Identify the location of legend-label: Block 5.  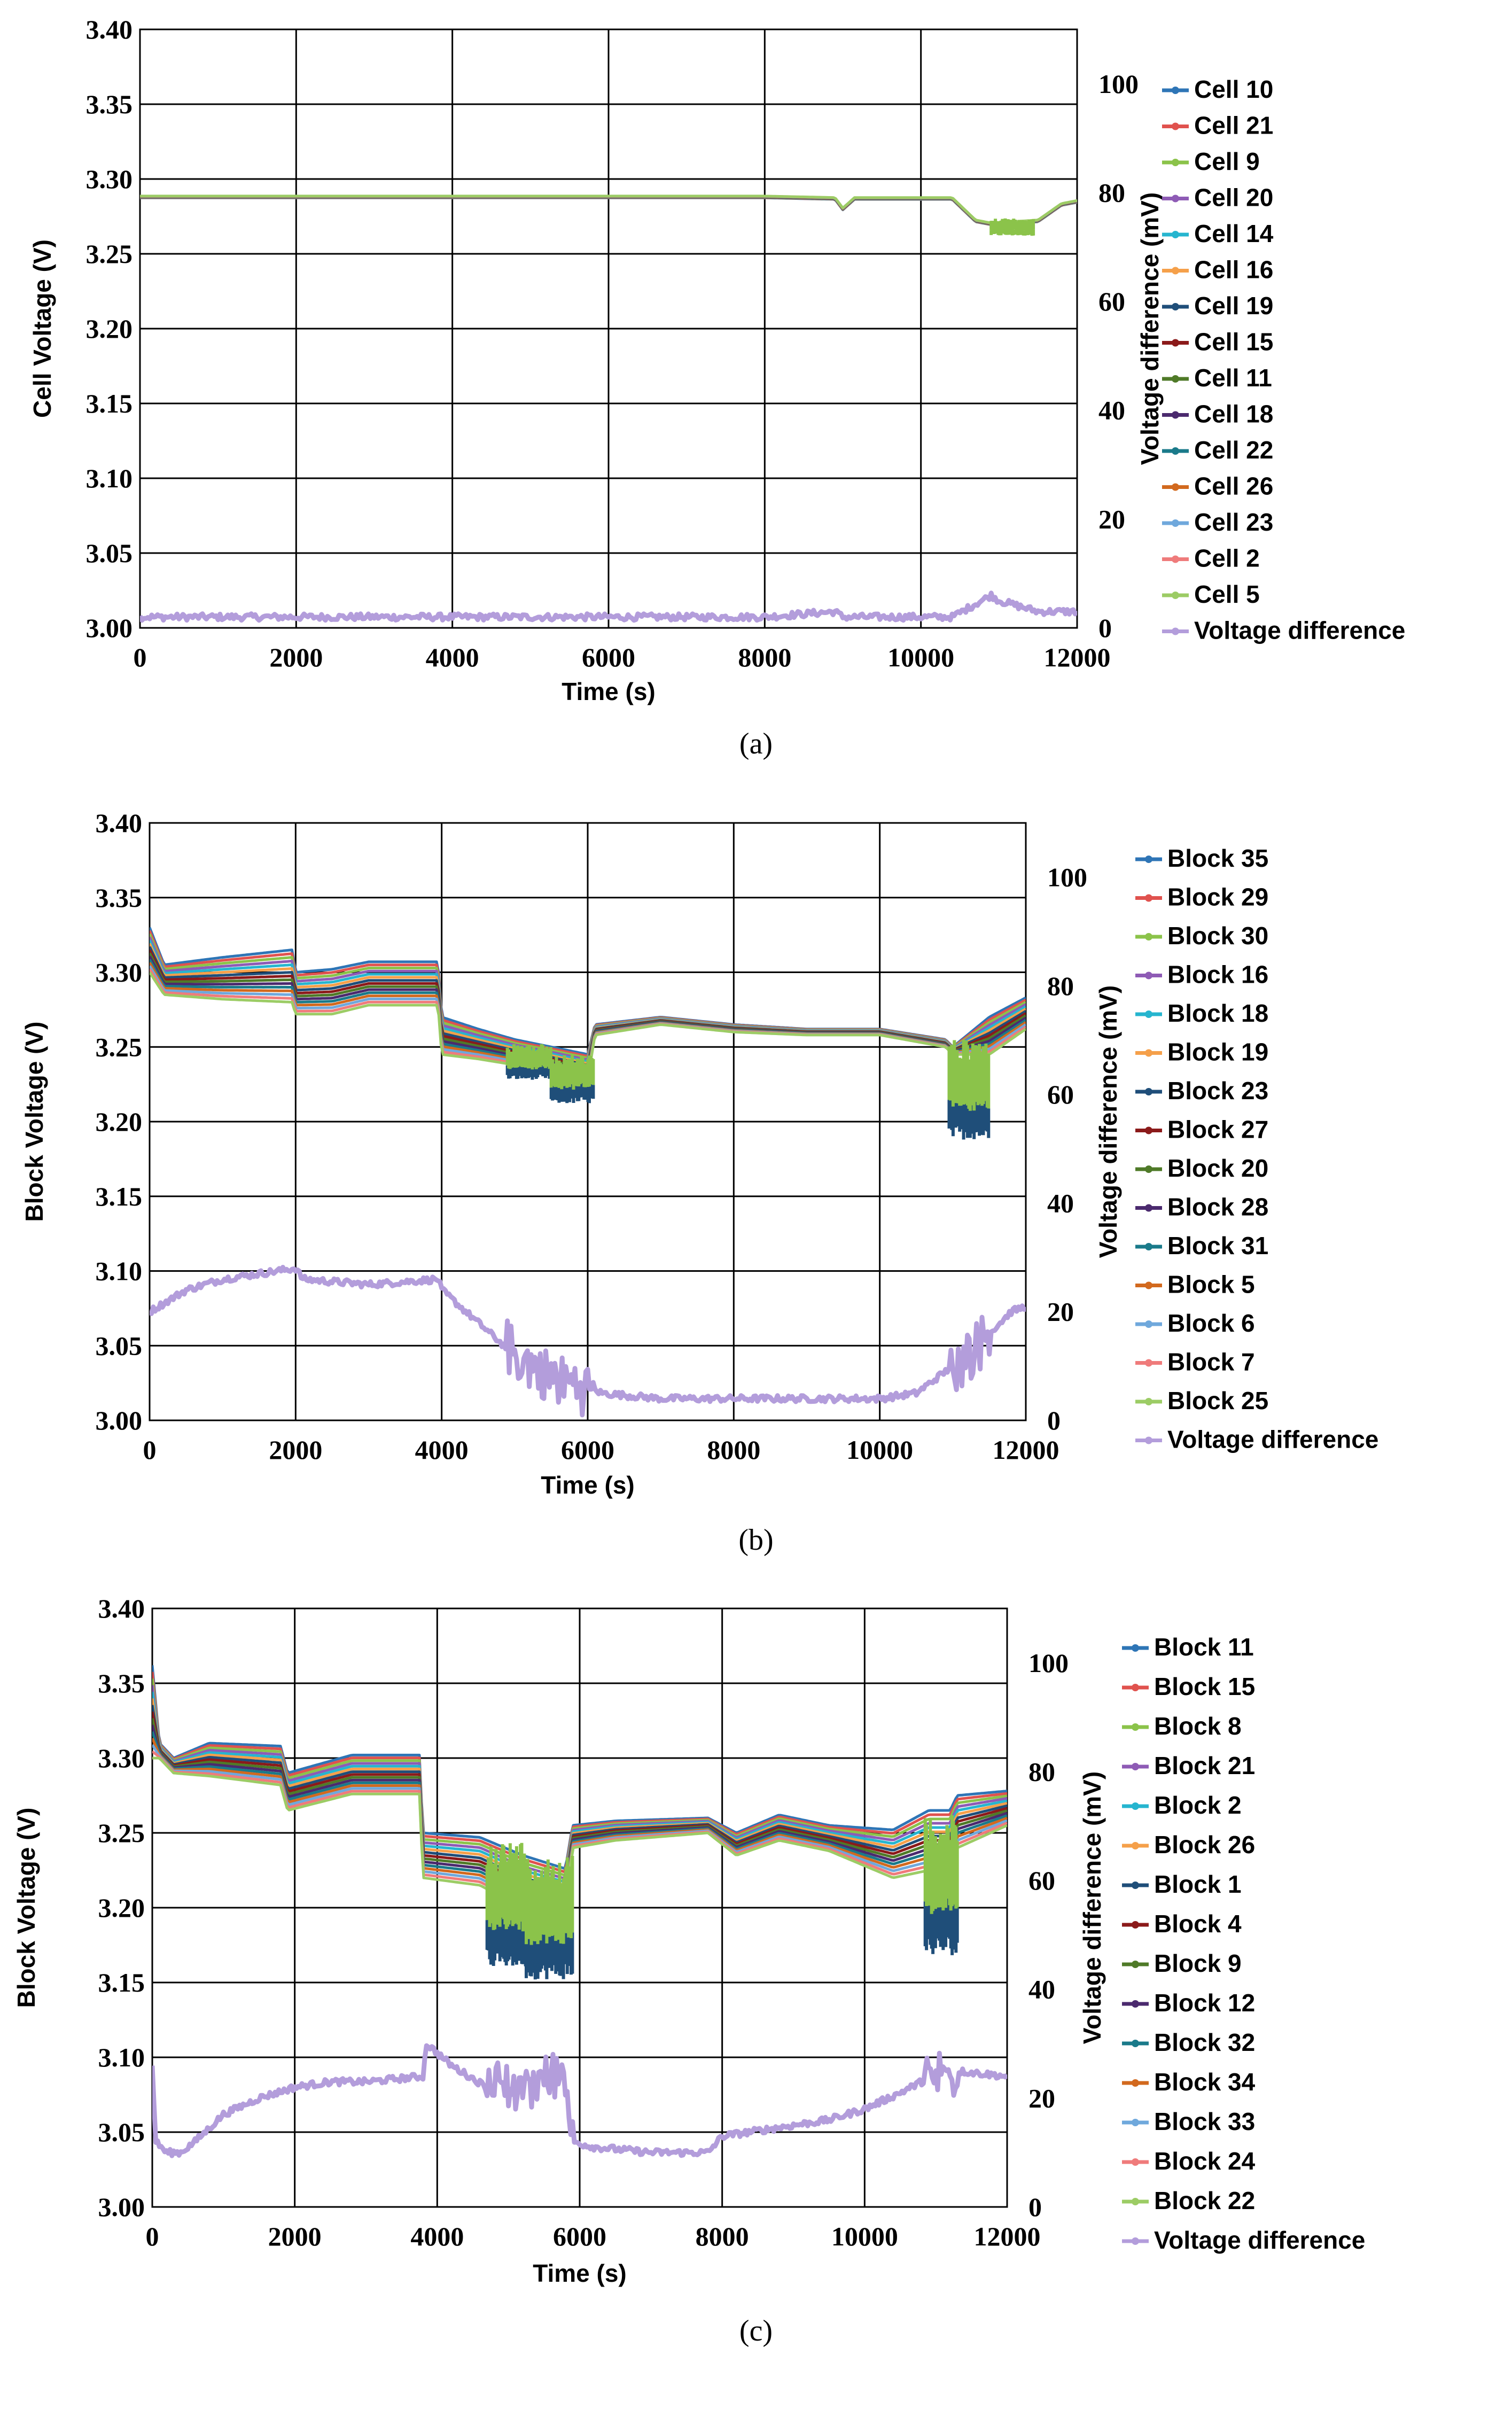
(1211, 1285).